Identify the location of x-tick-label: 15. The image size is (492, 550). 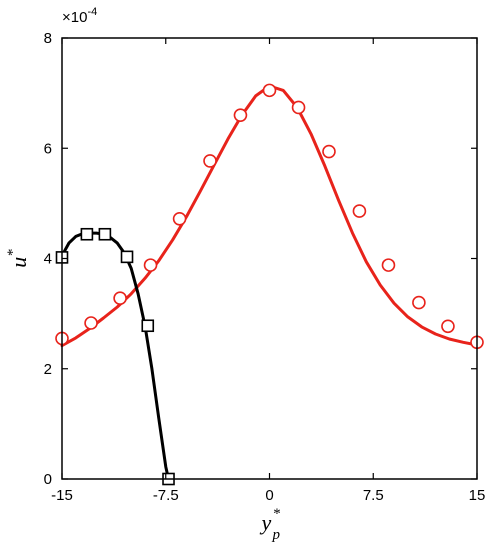
(477, 495).